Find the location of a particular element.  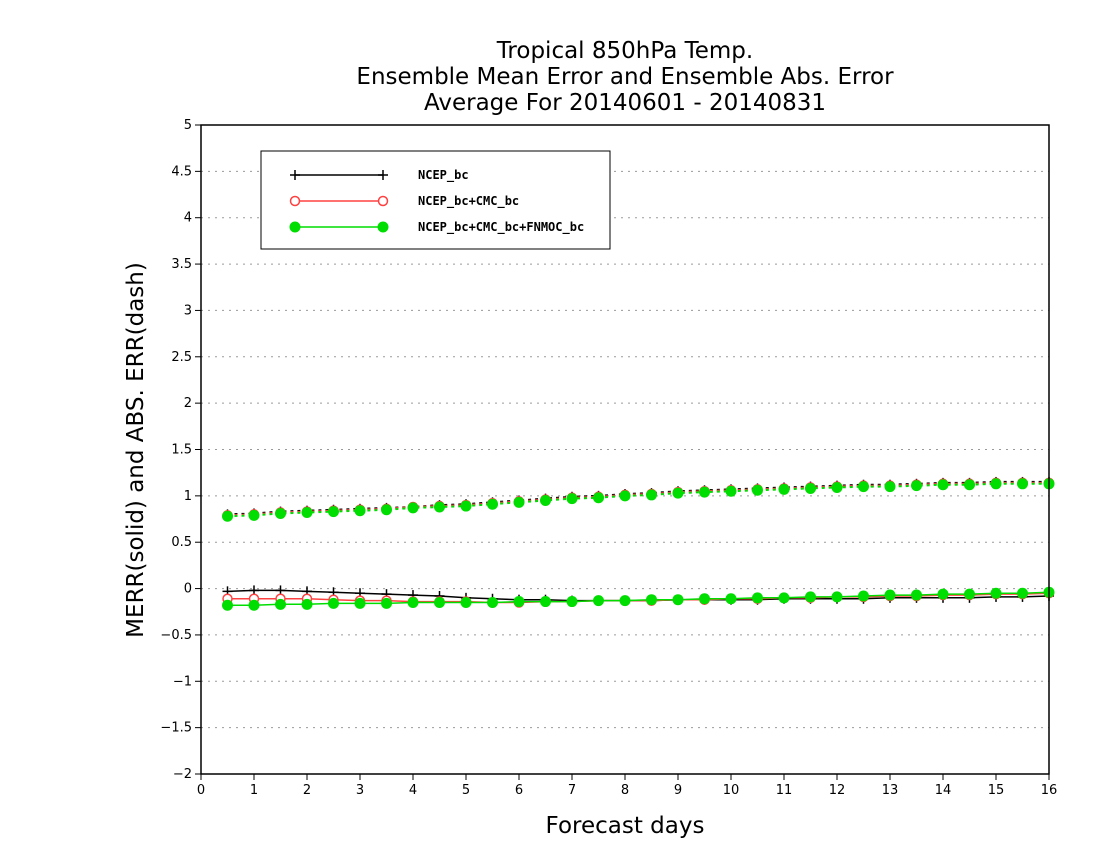

x-tick-label: 13 is located at coordinates (890, 790).